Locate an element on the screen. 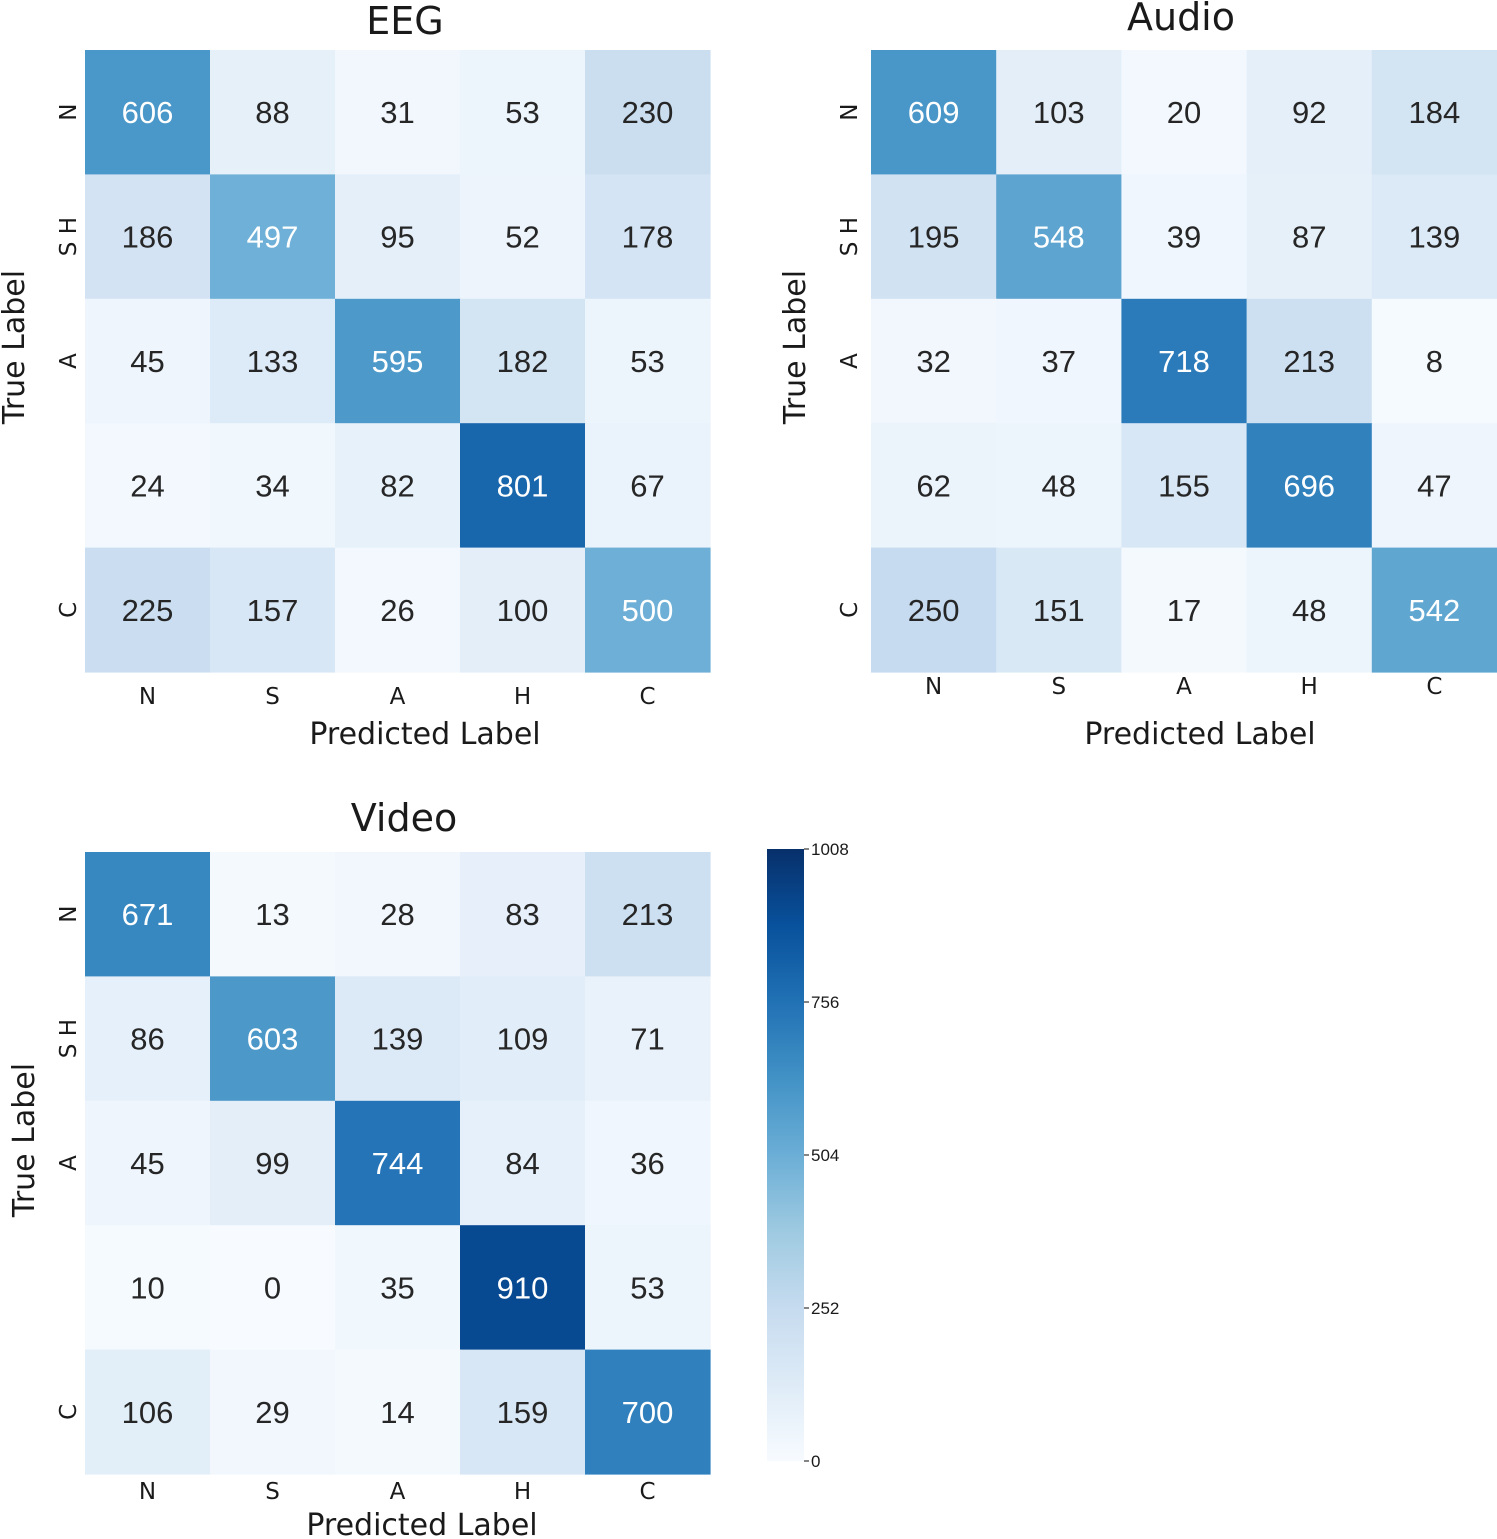 The image size is (1497, 1539). audio-cell-value-r1-c1: 548 is located at coordinates (1059, 237).